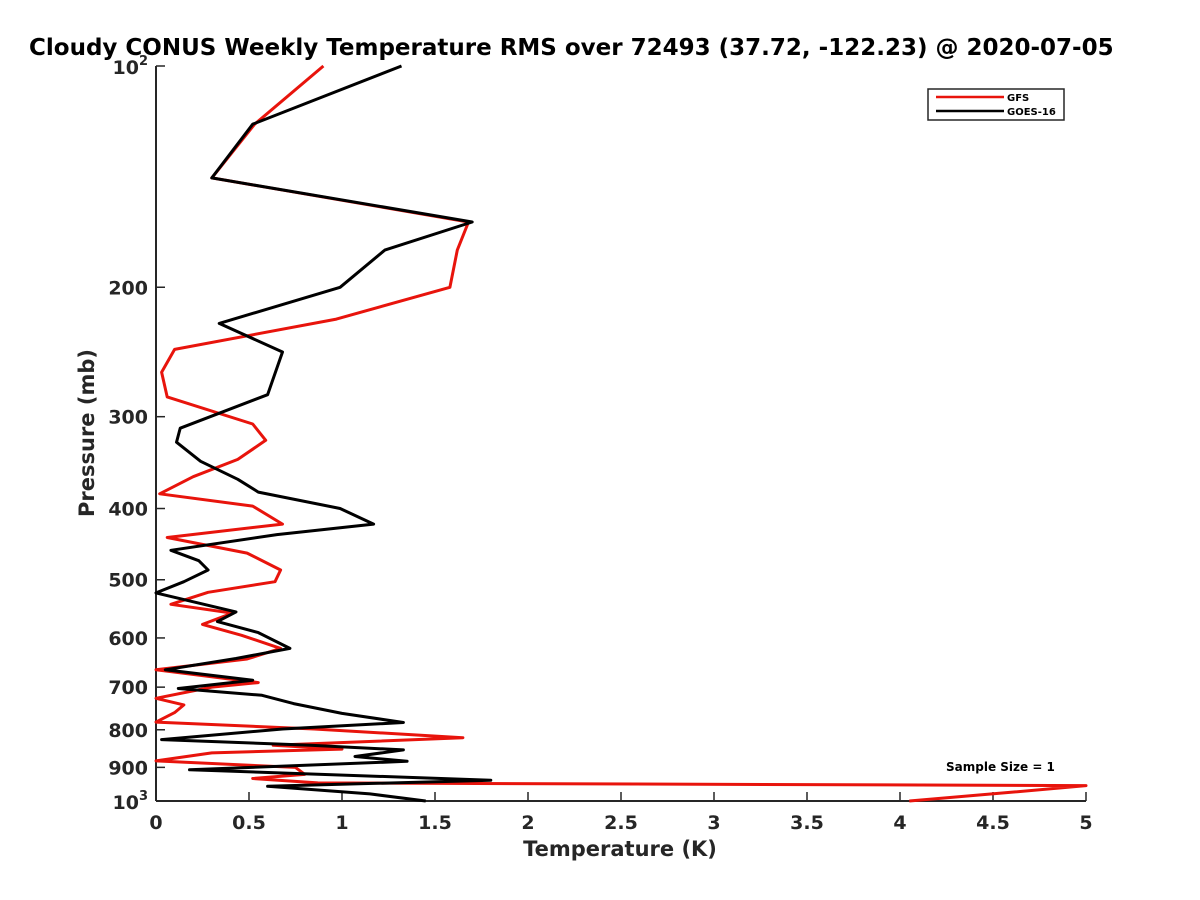  I want to click on x-tick-label: 0.5, so click(249, 823).